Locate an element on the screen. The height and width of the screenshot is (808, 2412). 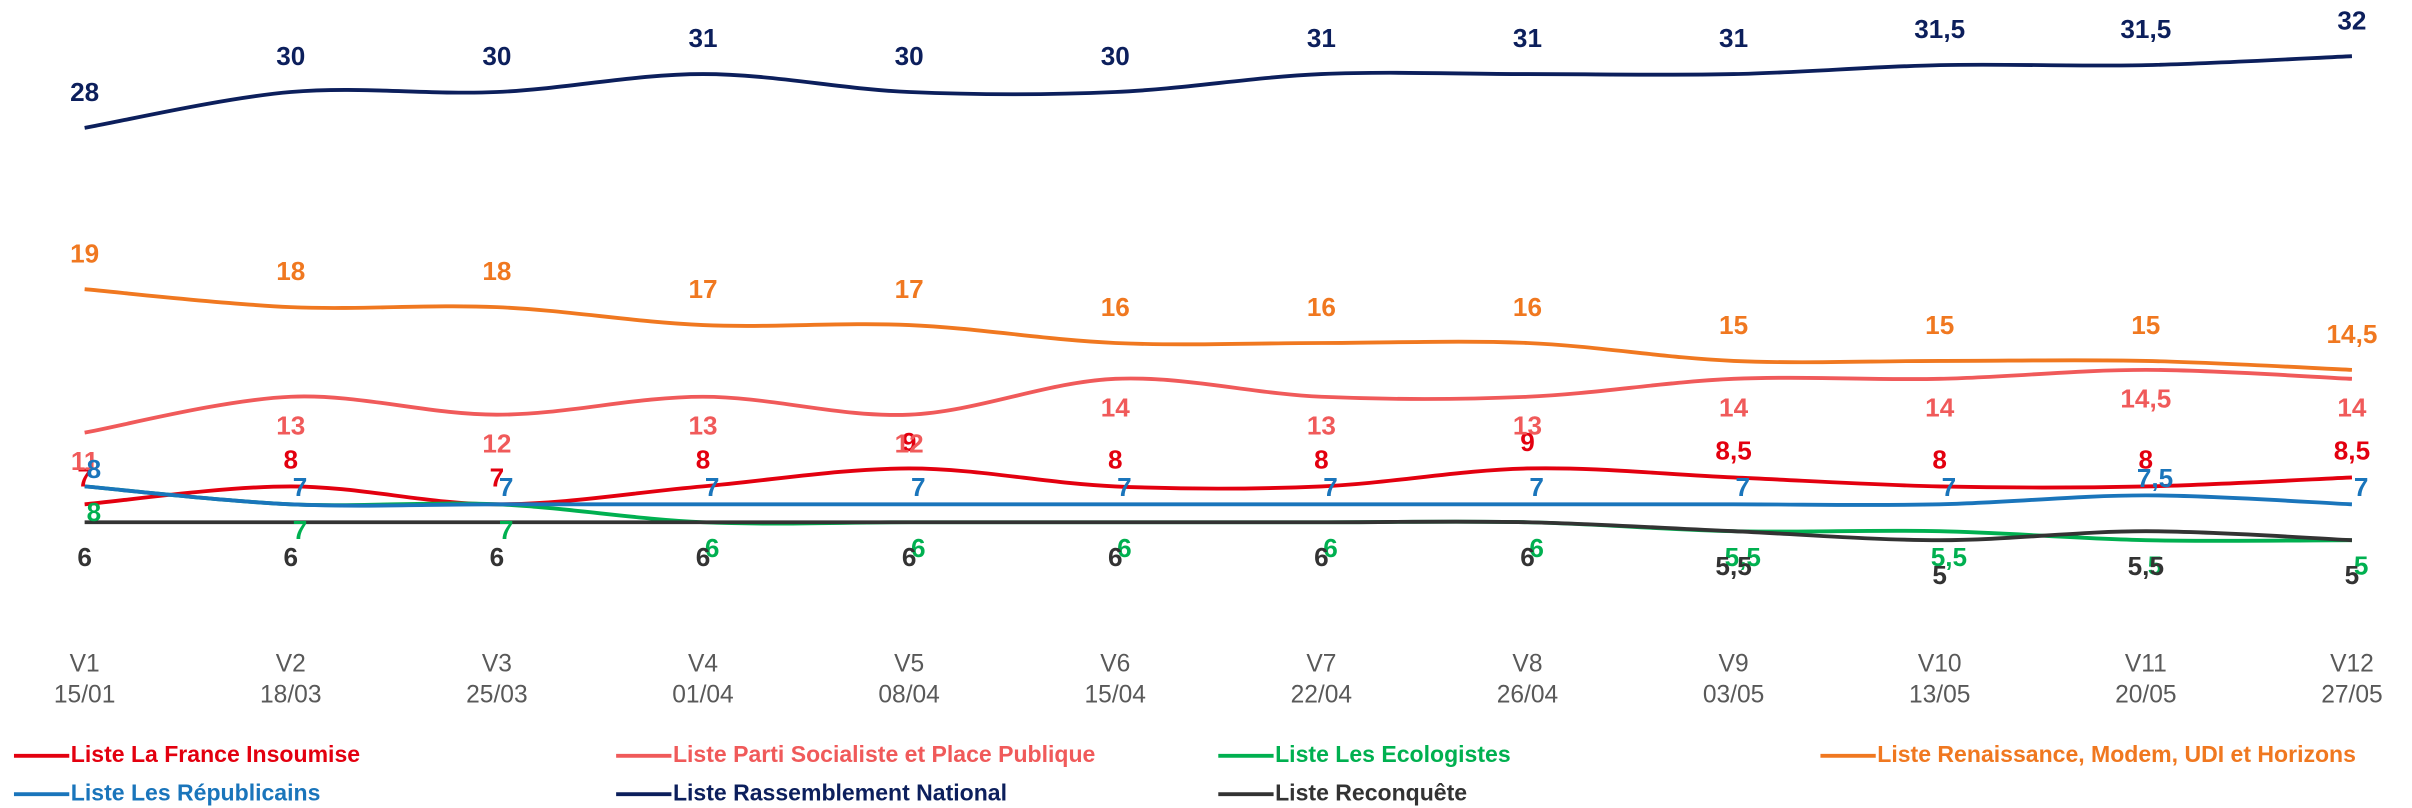
legend-label: Liste Parti Socialiste et Place Publique is located at coordinates (884, 754).